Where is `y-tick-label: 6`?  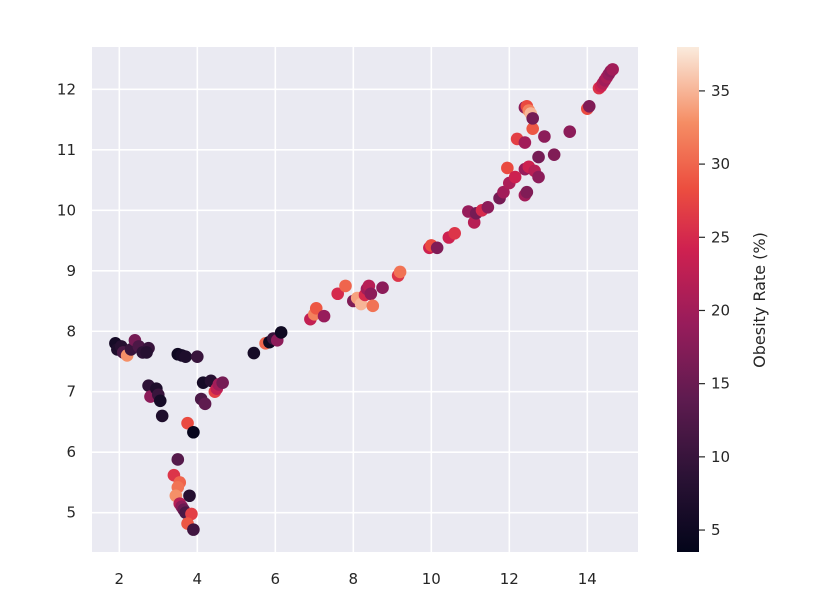 y-tick-label: 6 is located at coordinates (71, 452).